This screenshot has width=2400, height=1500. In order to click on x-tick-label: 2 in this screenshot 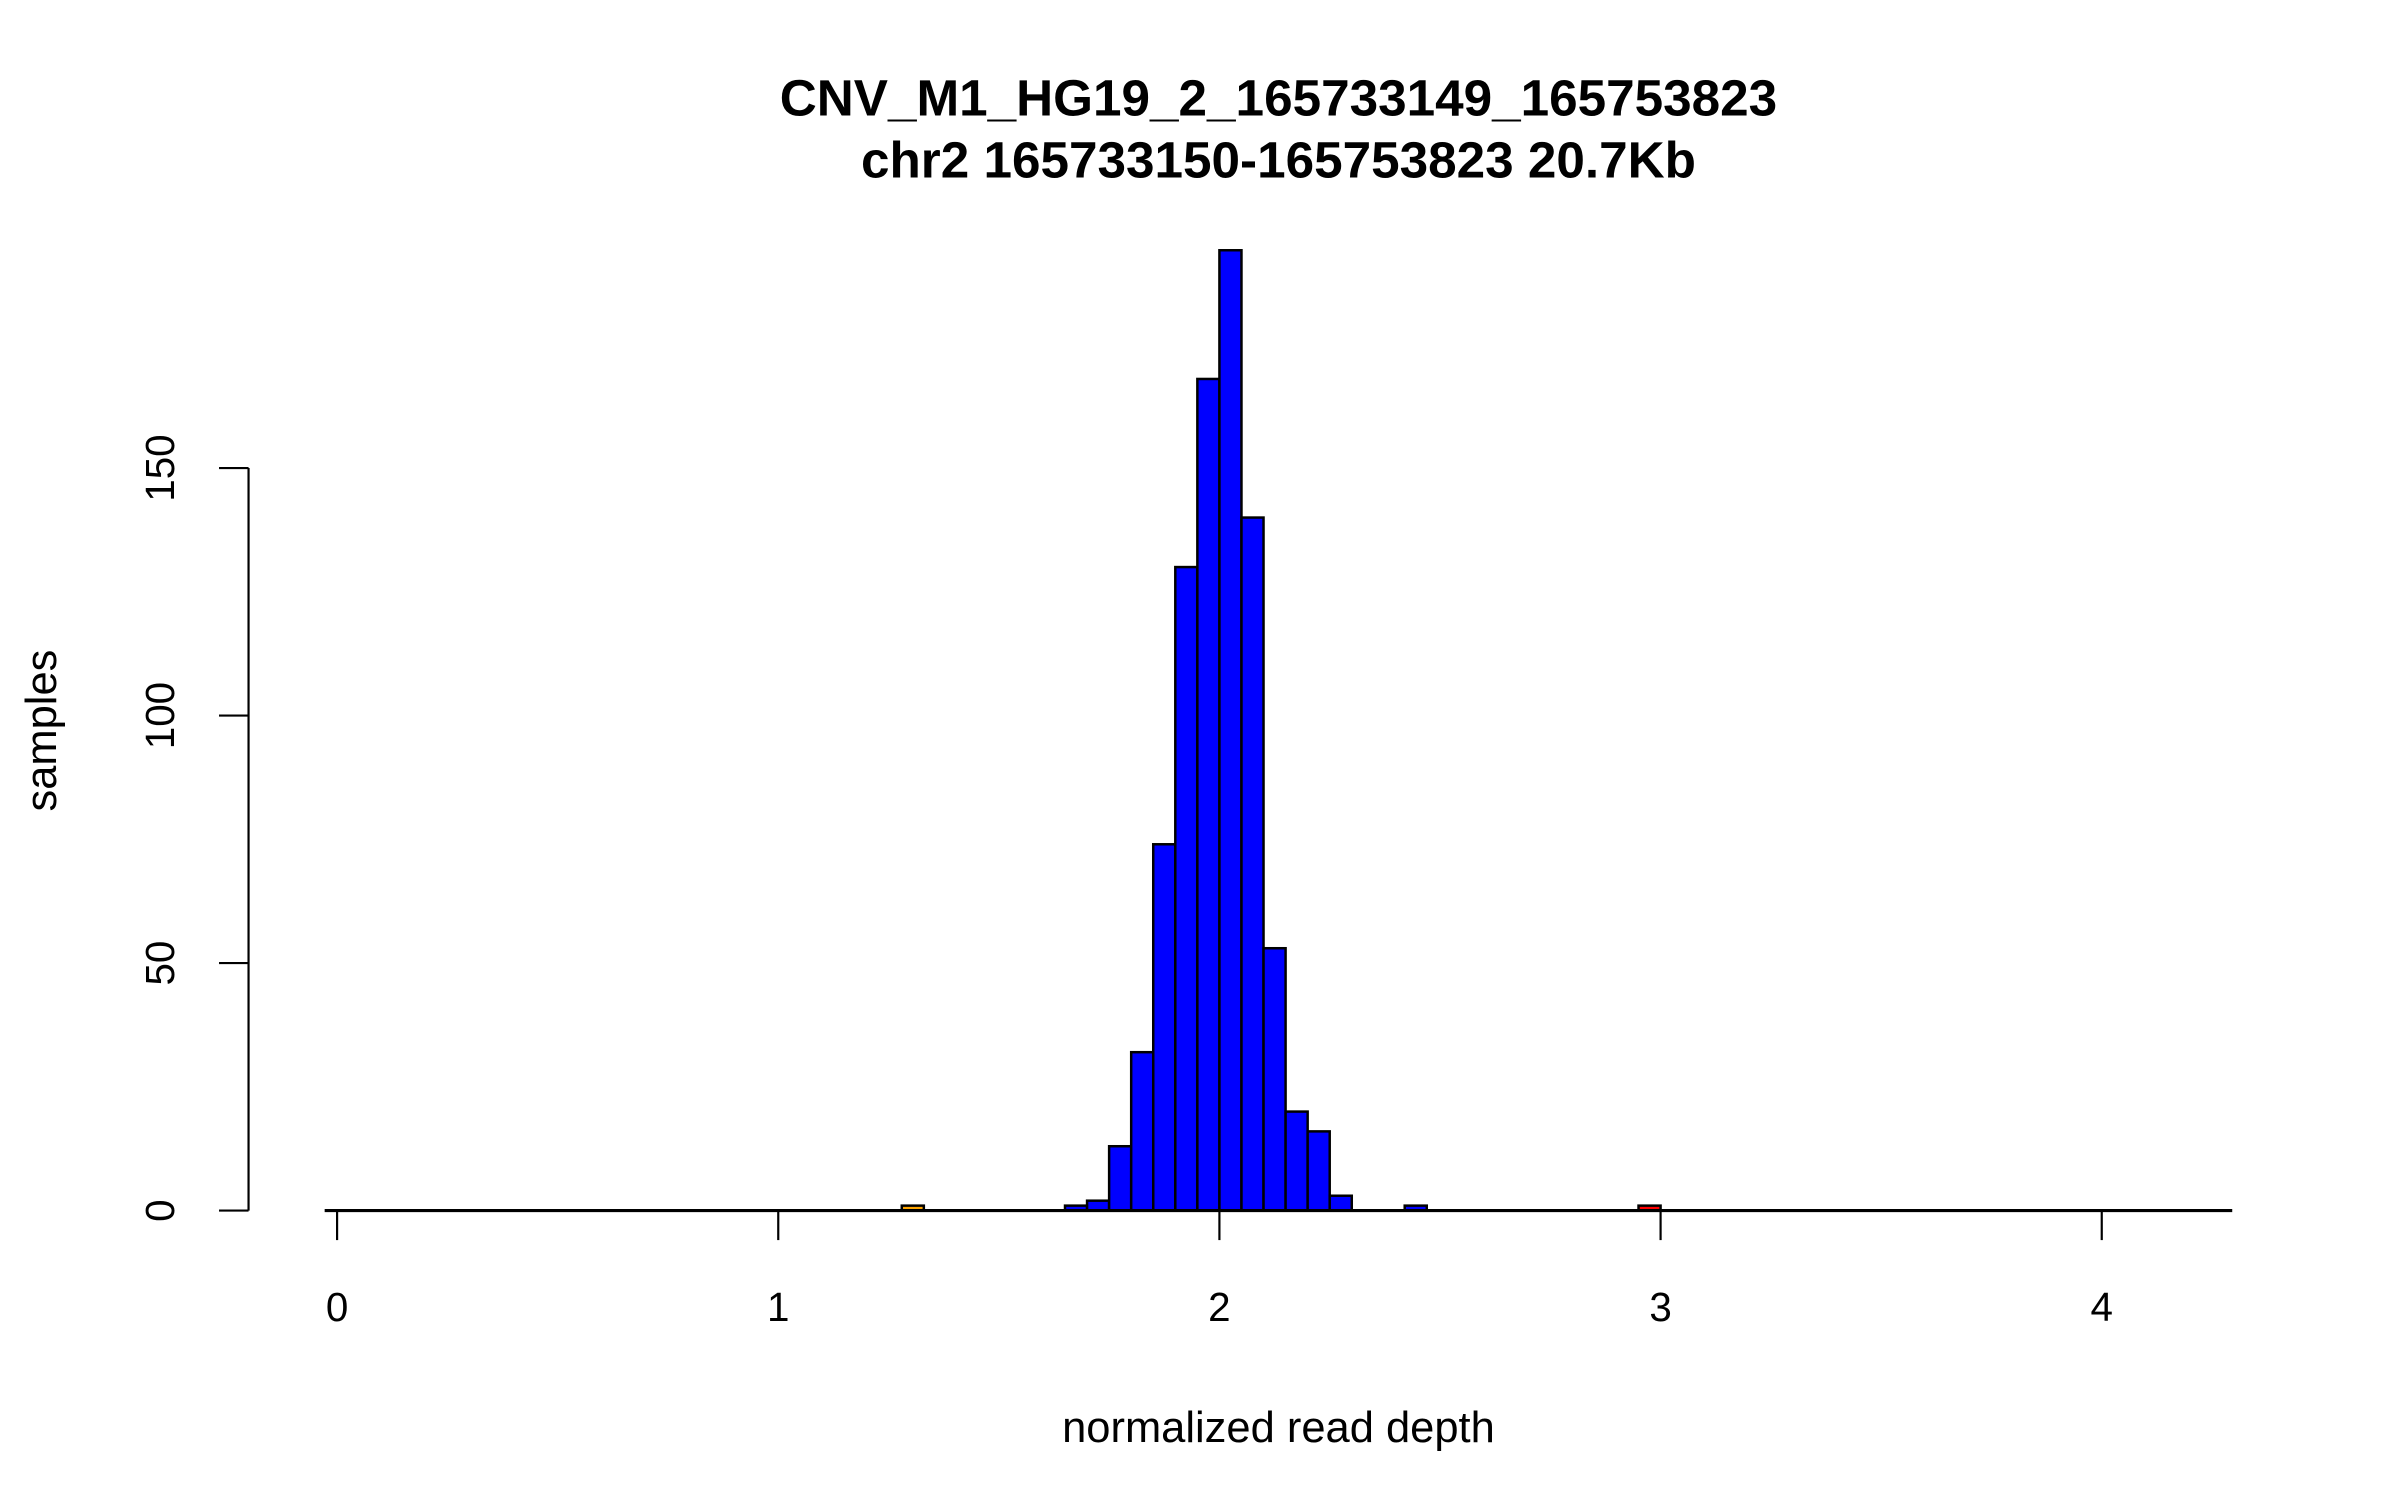, I will do `click(1219, 1307)`.